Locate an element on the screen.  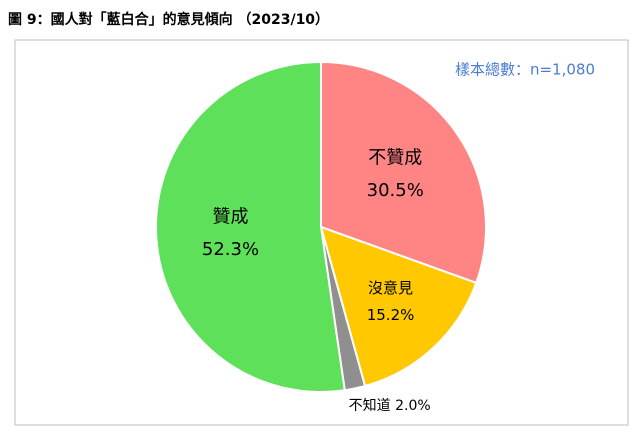
slice-label: 不知道 2.0% is located at coordinates (390, 405).